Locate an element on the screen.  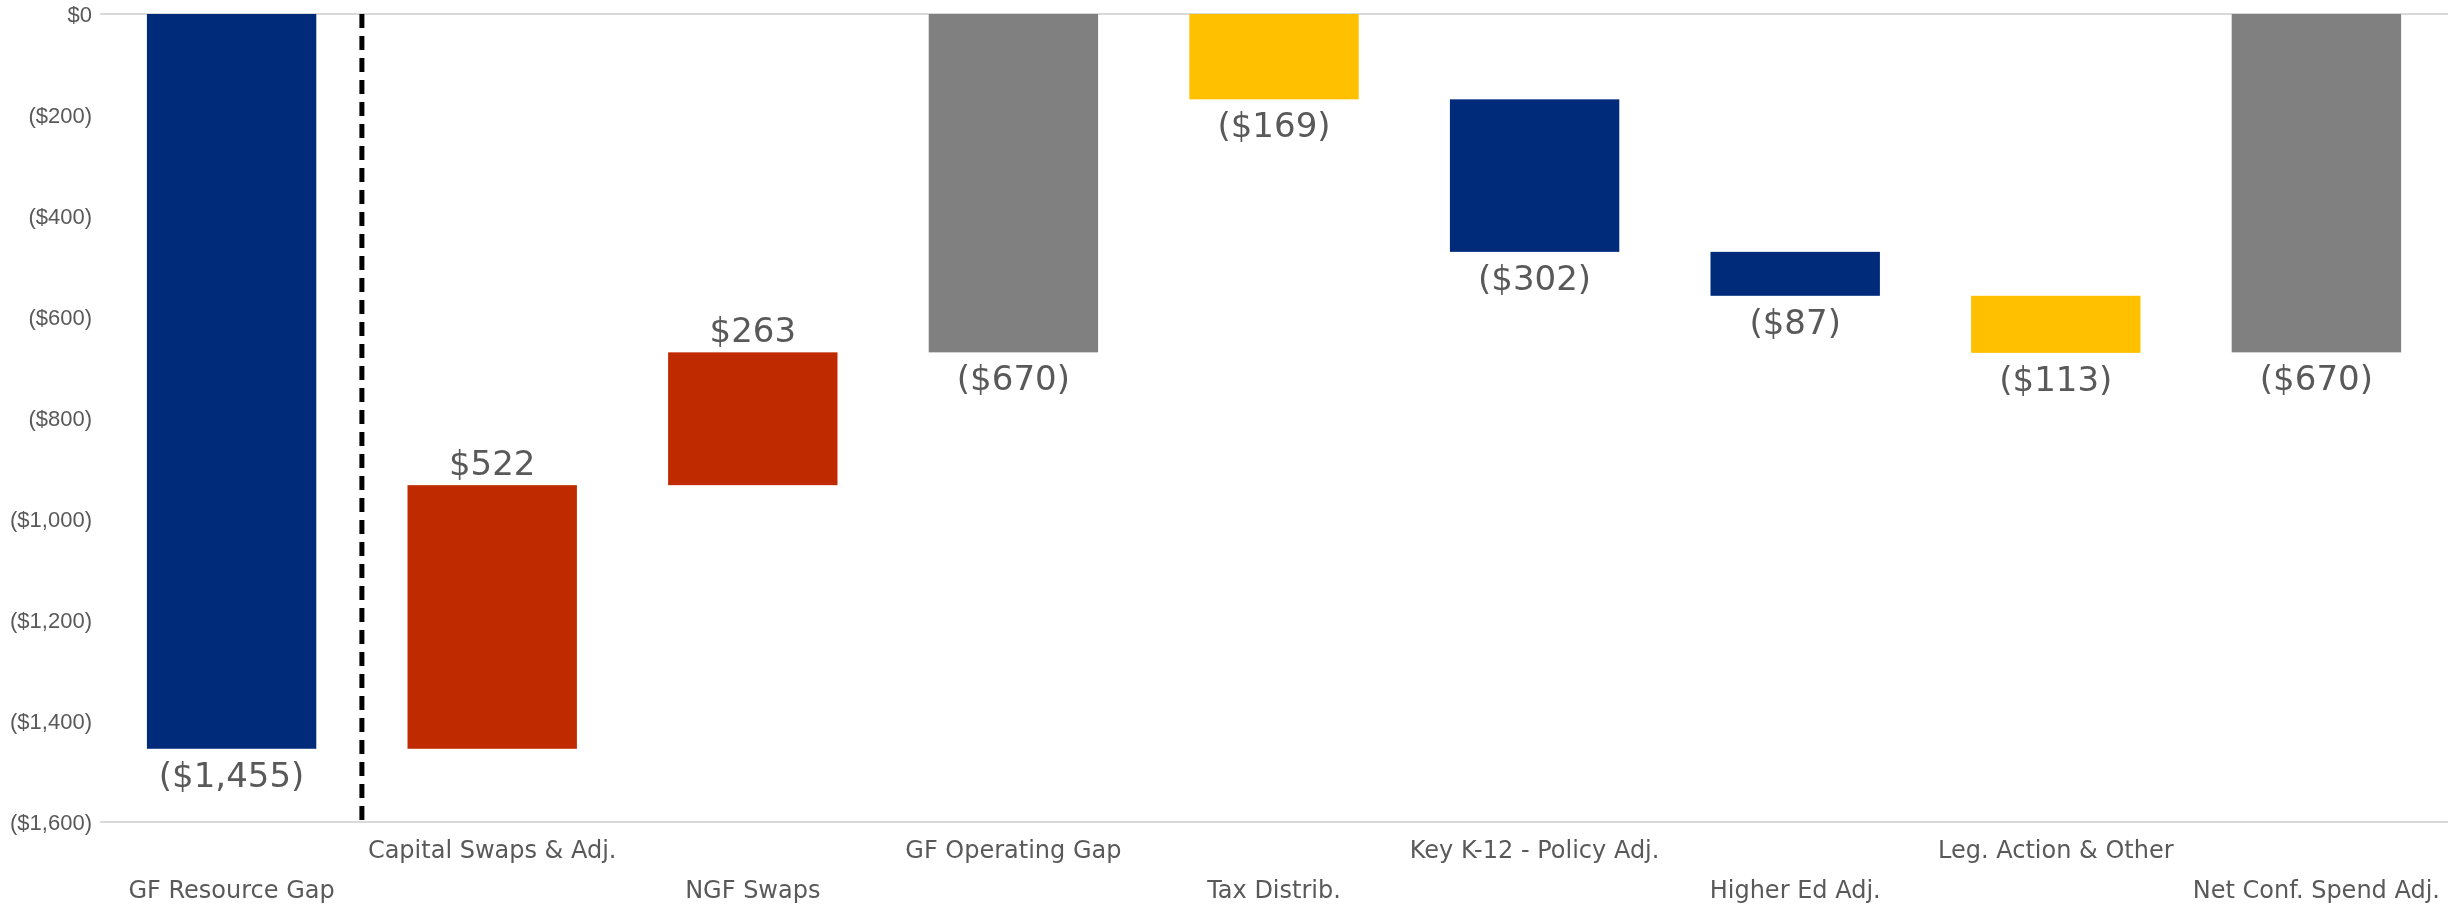
data-label: $522 is located at coordinates (492, 463).